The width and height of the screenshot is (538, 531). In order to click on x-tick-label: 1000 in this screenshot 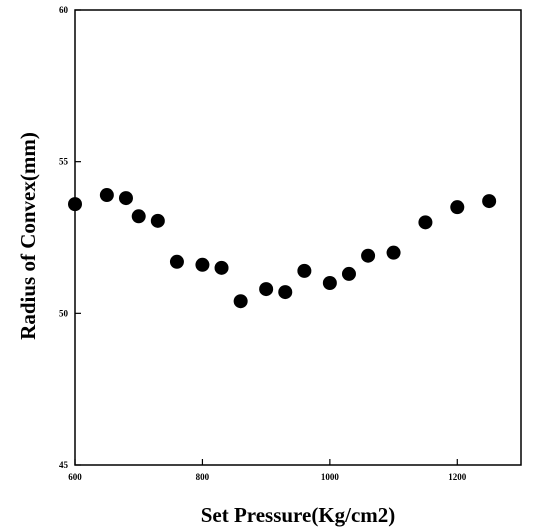, I will do `click(330, 477)`.